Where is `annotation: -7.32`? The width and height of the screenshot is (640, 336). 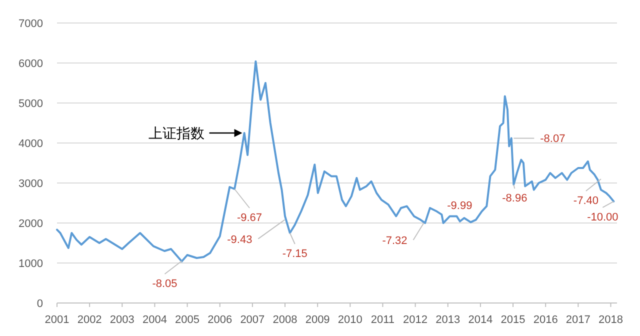
annotation: -7.32 is located at coordinates (395, 241).